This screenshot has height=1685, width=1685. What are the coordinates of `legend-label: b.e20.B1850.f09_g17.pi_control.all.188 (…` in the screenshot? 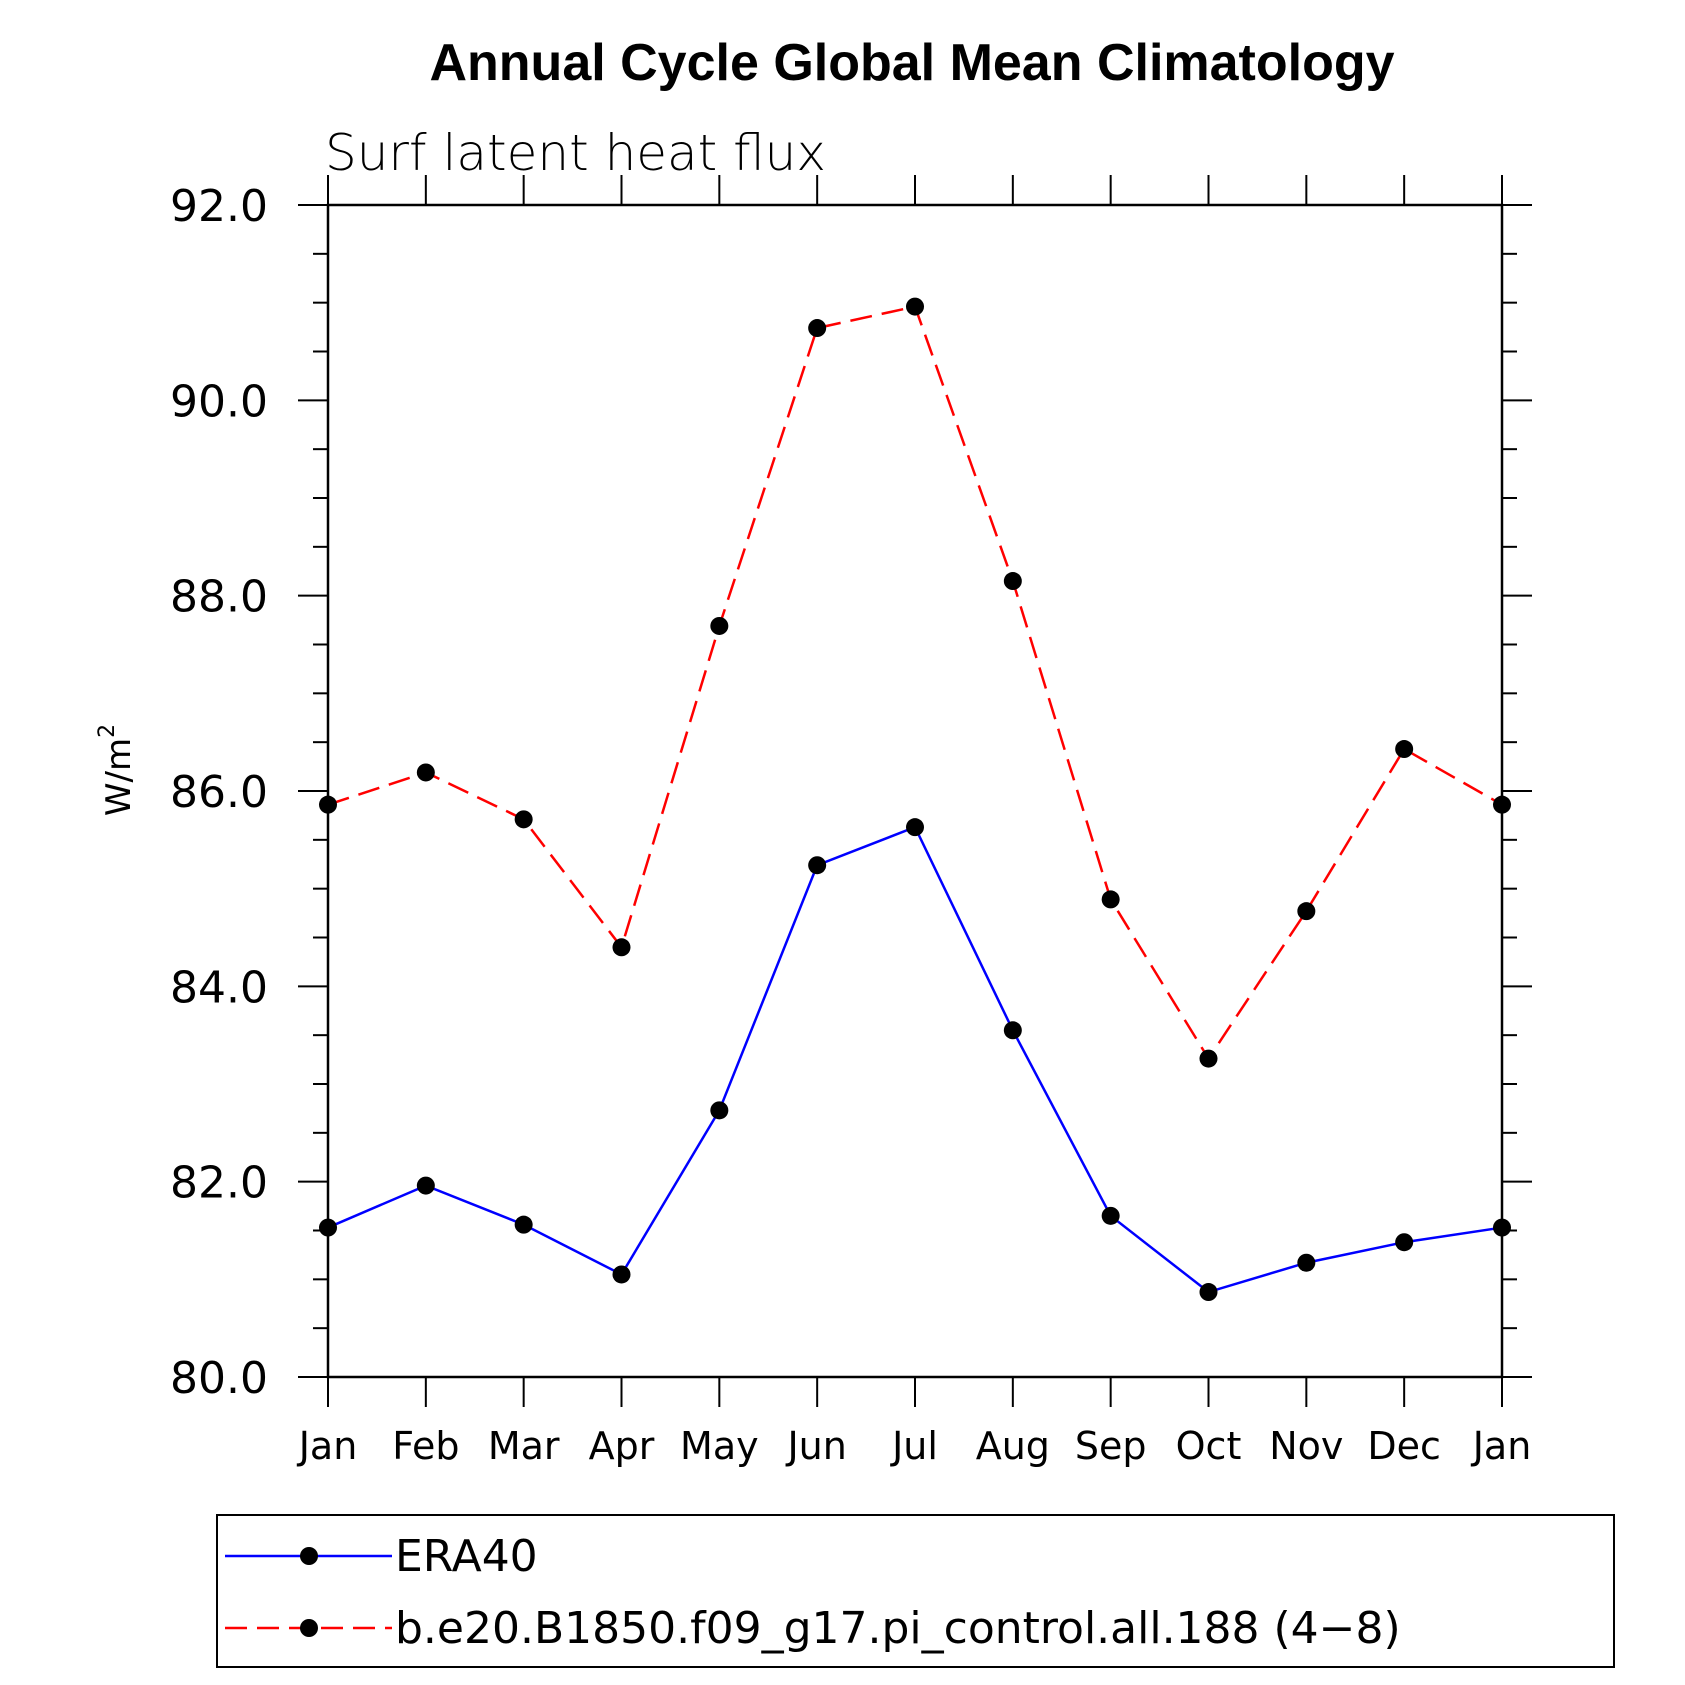 It's located at (898, 1628).